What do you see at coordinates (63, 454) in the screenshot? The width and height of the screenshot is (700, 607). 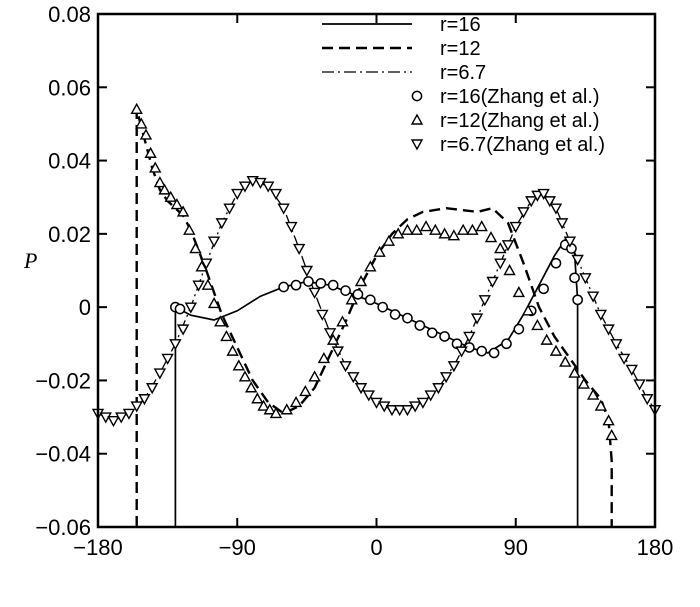 I see `y-tick-label: −0.04` at bounding box center [63, 454].